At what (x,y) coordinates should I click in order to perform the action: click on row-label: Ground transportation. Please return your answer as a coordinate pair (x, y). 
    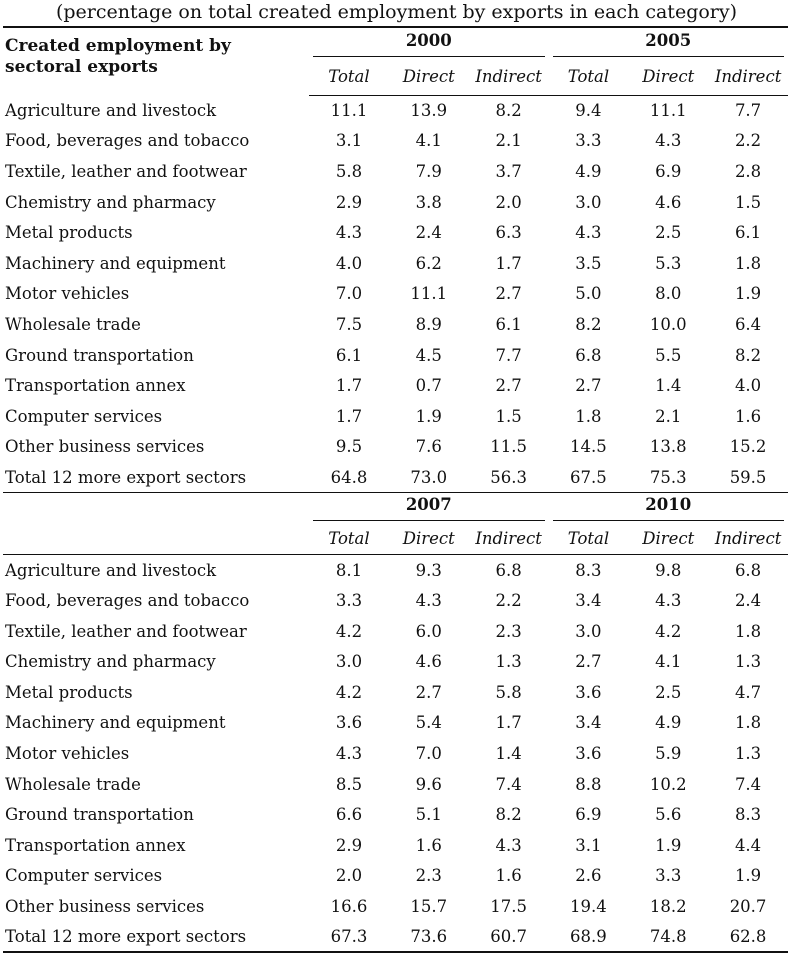
    Looking at the image, I should click on (99, 815).